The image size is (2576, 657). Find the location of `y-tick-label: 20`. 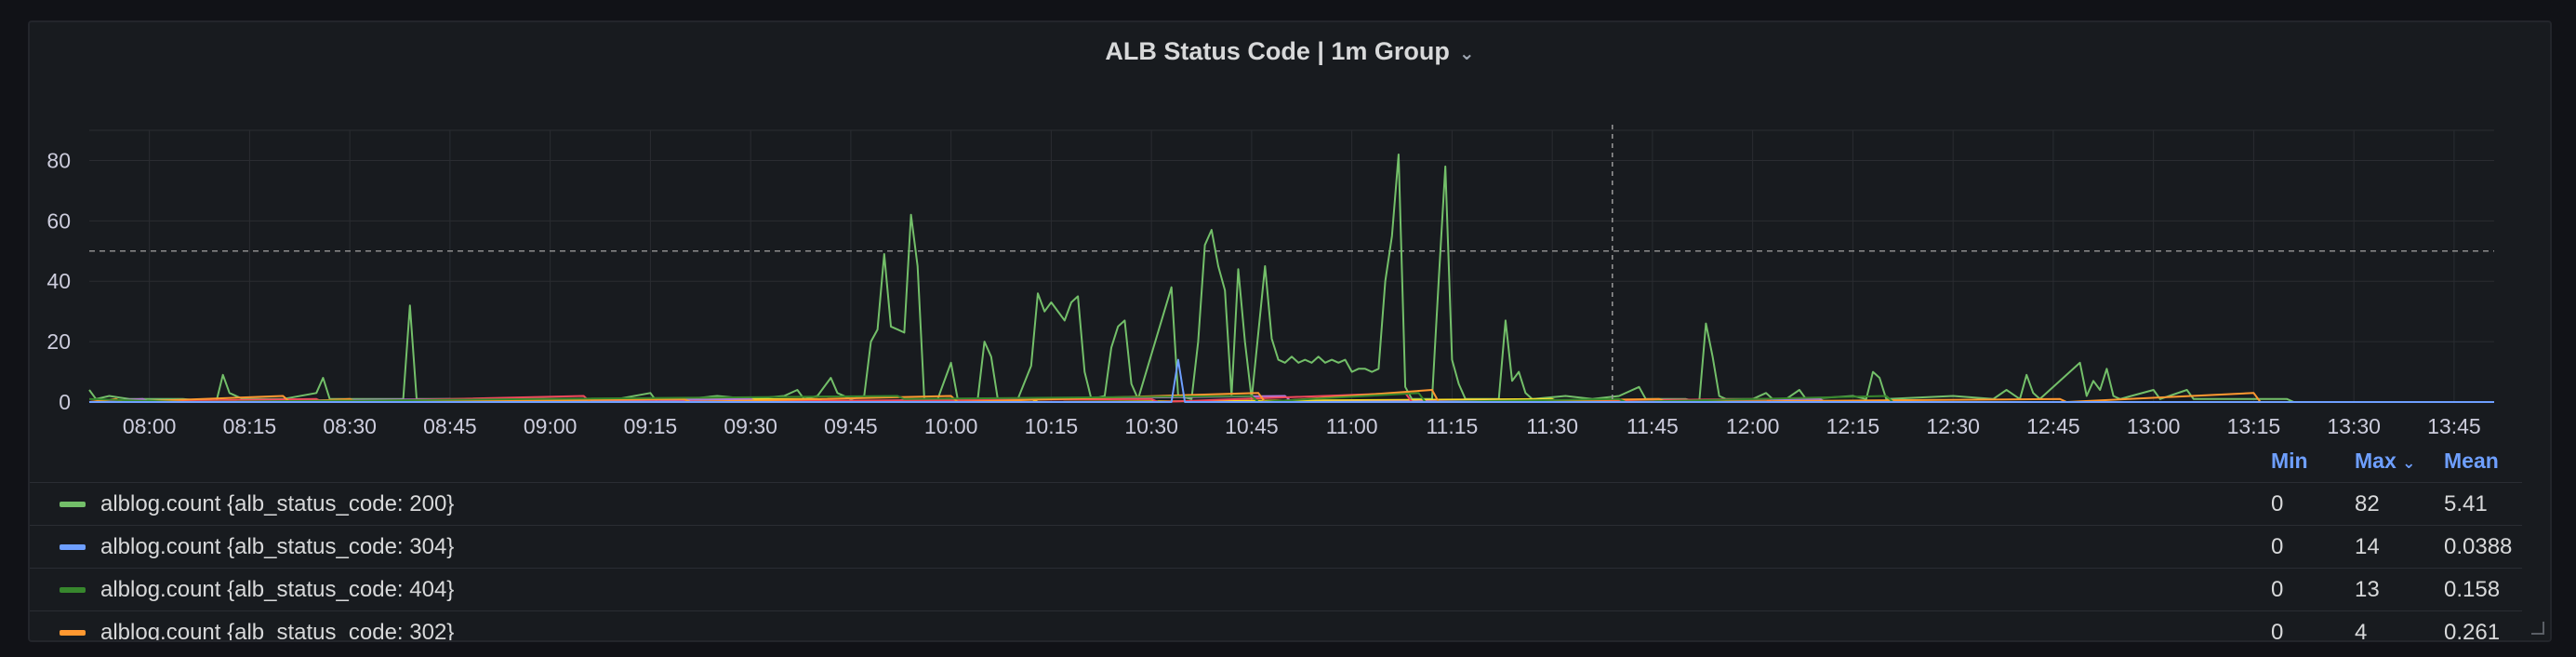

y-tick-label: 20 is located at coordinates (58, 342).